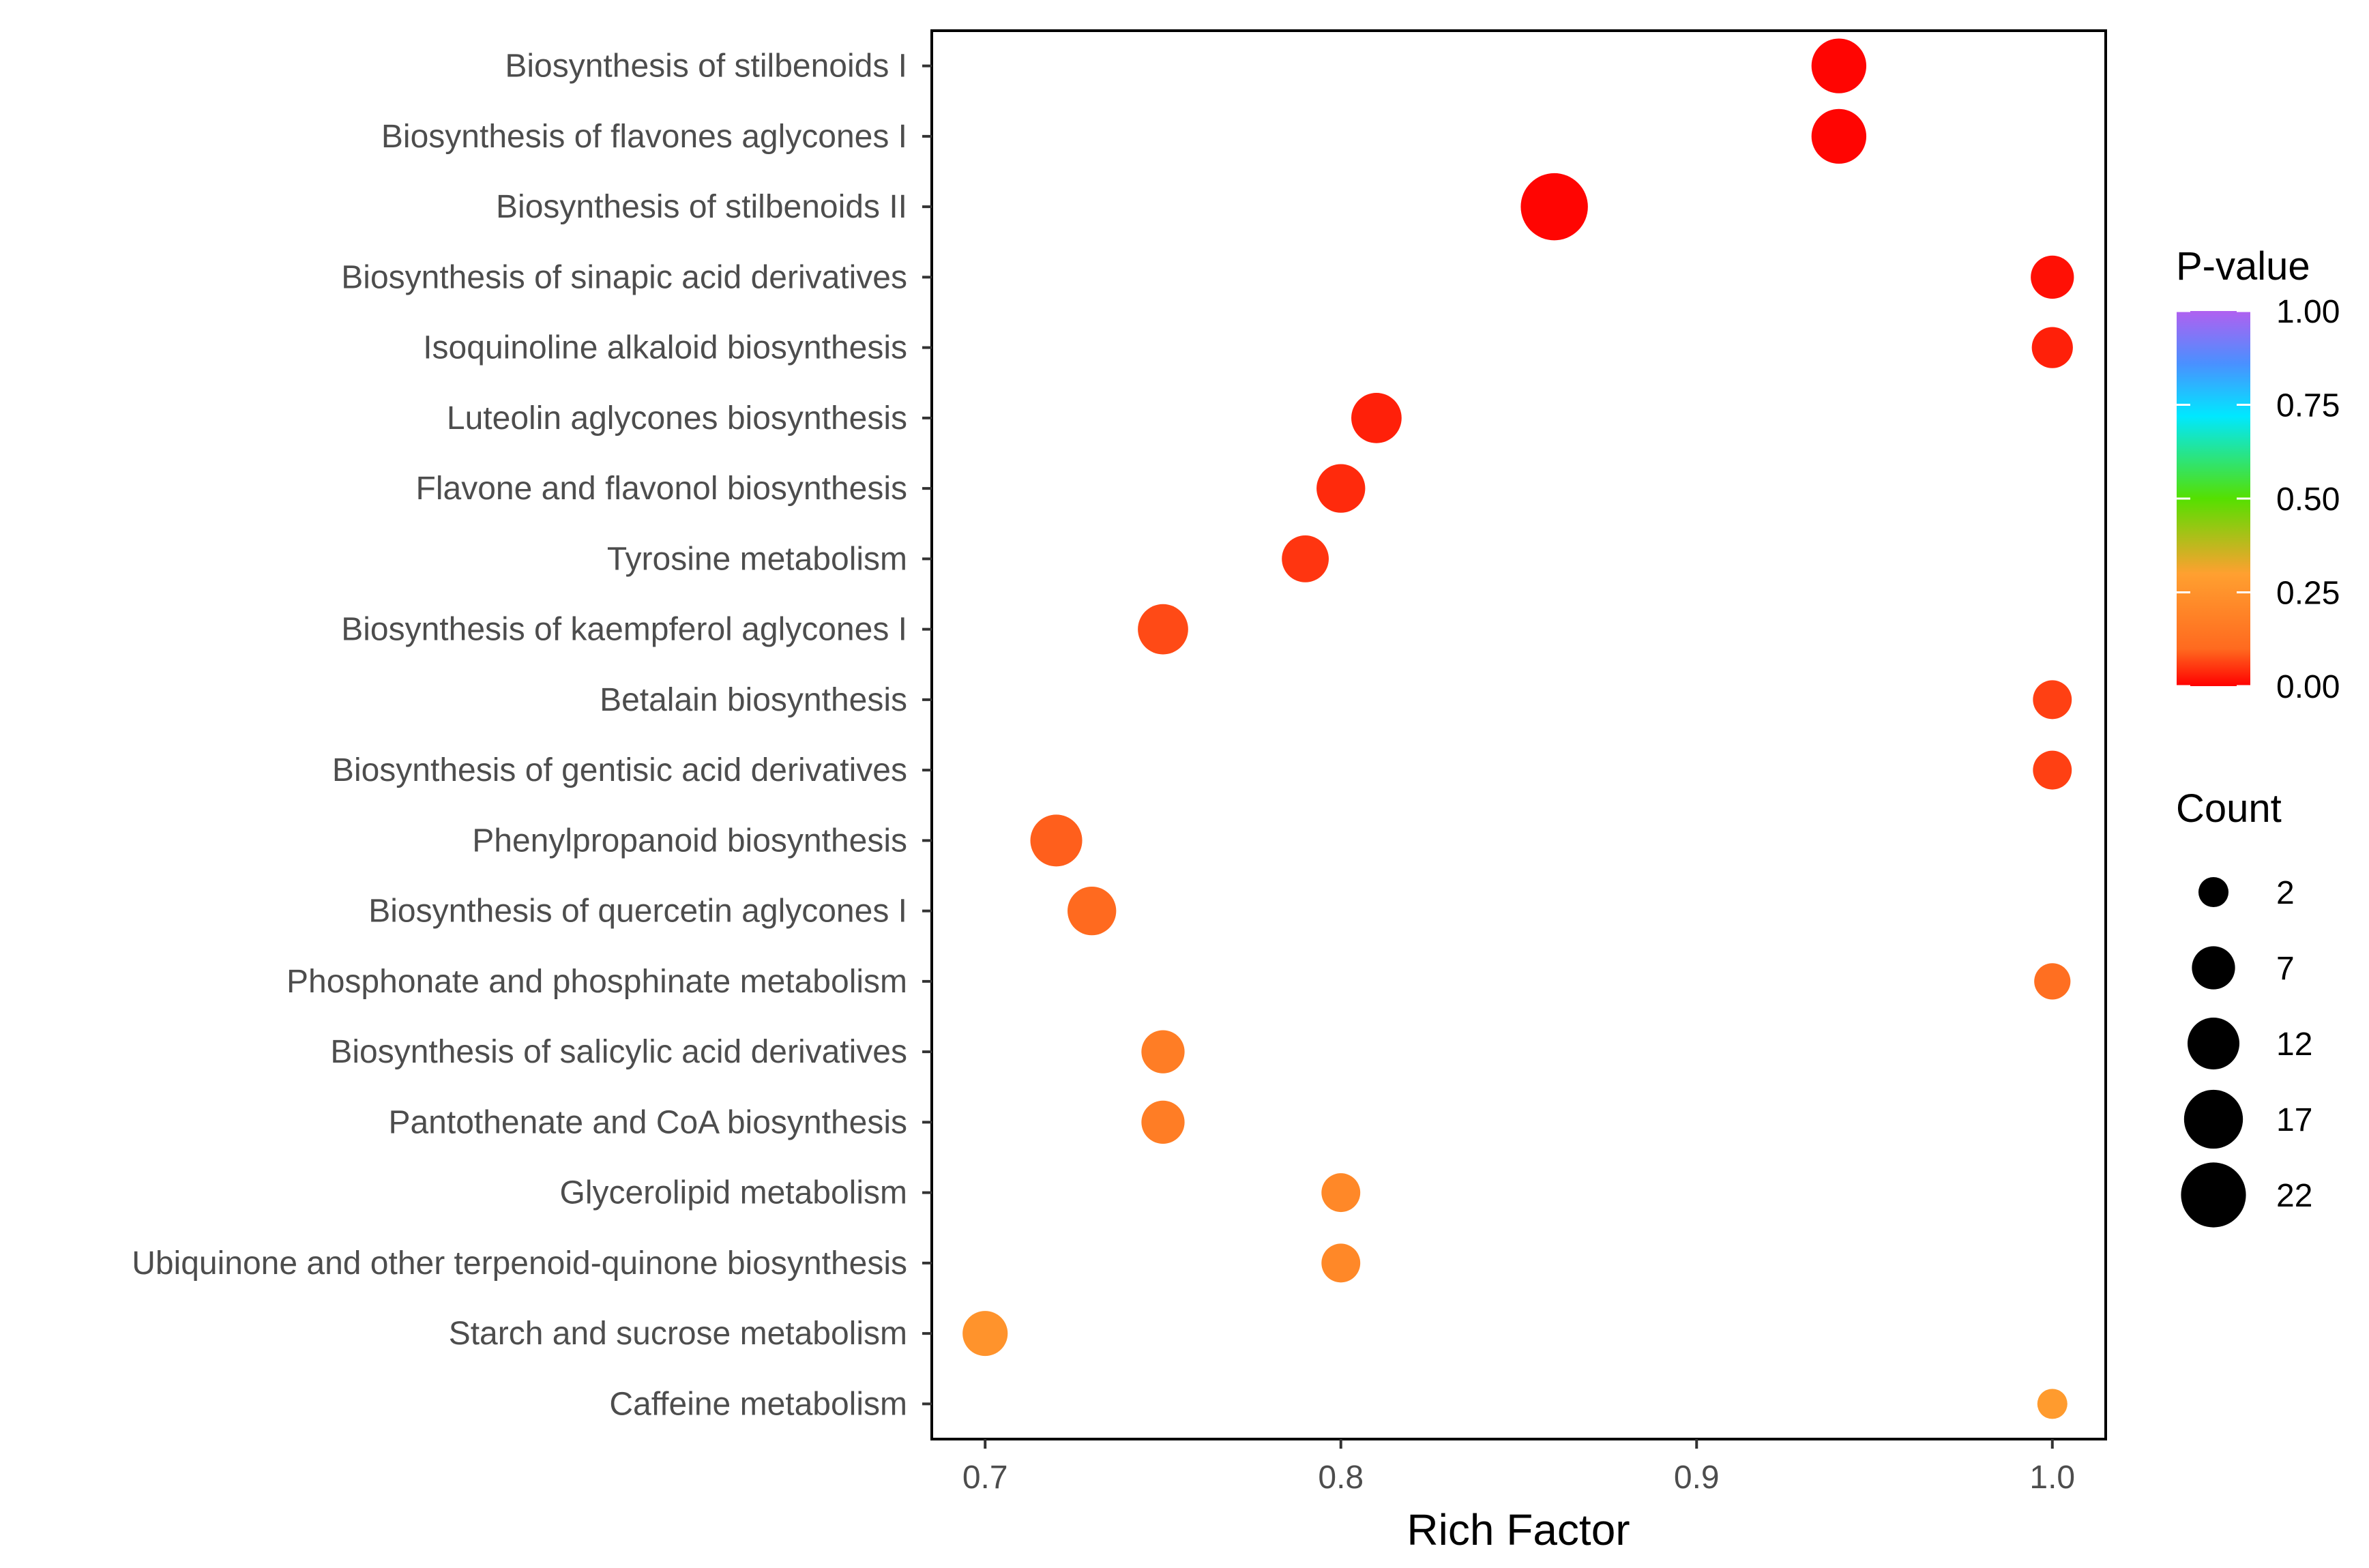 The width and height of the screenshot is (2369, 1568). What do you see at coordinates (624, 630) in the screenshot?
I see `y-tick-label: Biosynthesis of kaempferol aglycones I` at bounding box center [624, 630].